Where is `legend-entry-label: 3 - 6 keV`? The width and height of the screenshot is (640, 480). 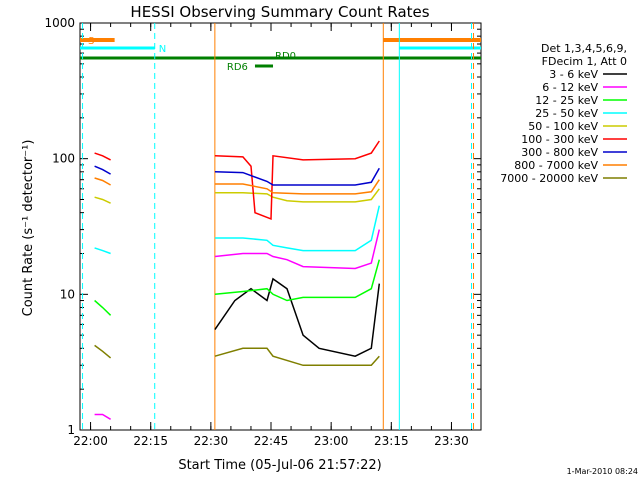 legend-entry-label: 3 - 6 keV is located at coordinates (573, 74).